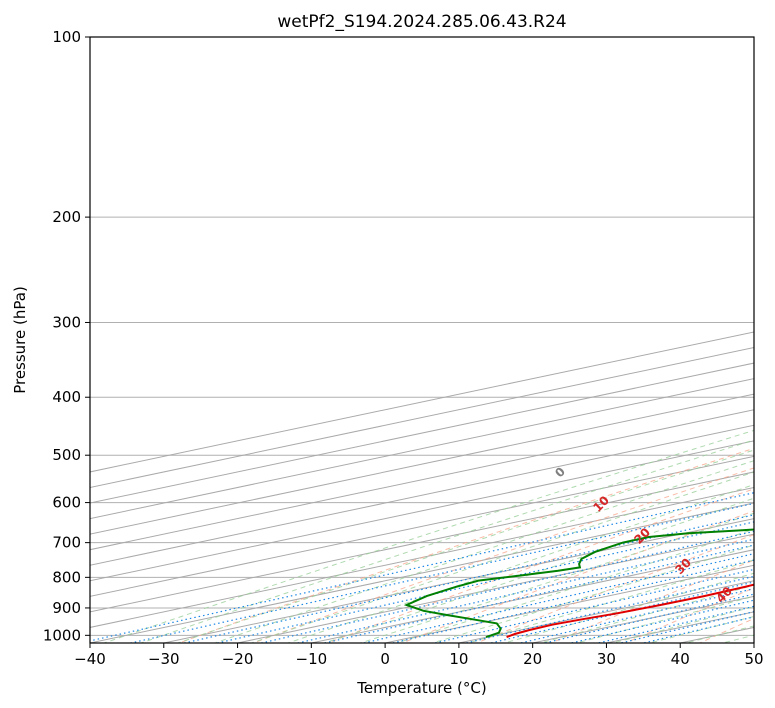 This screenshot has width=775, height=708. What do you see at coordinates (421, 688) in the screenshot?
I see `x-axis-label: Temperature (°C)` at bounding box center [421, 688].